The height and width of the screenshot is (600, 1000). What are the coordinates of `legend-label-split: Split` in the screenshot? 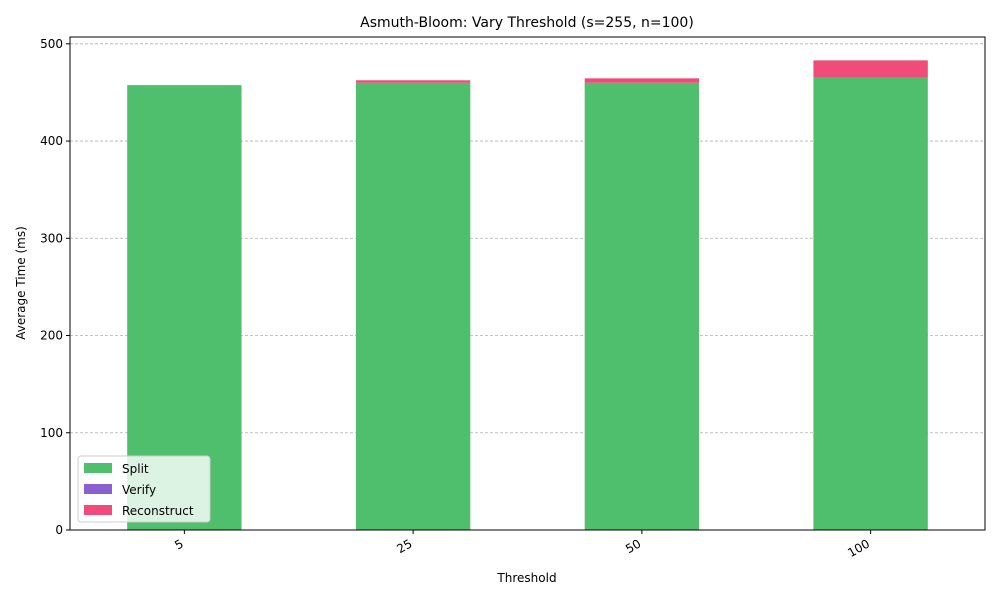 It's located at (135, 469).